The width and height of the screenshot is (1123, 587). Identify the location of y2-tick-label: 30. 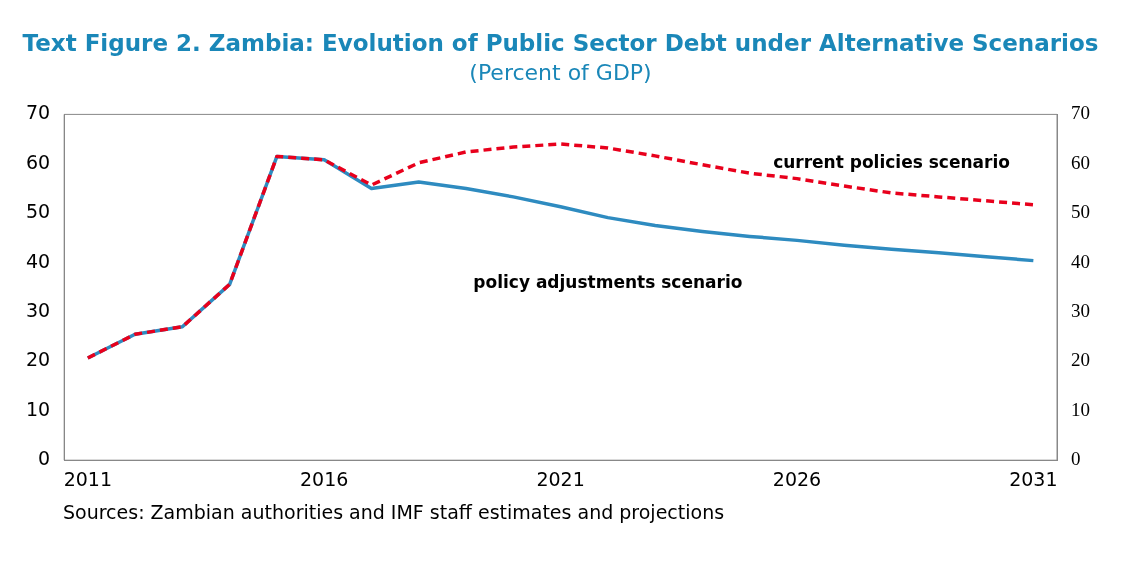
(1080, 310).